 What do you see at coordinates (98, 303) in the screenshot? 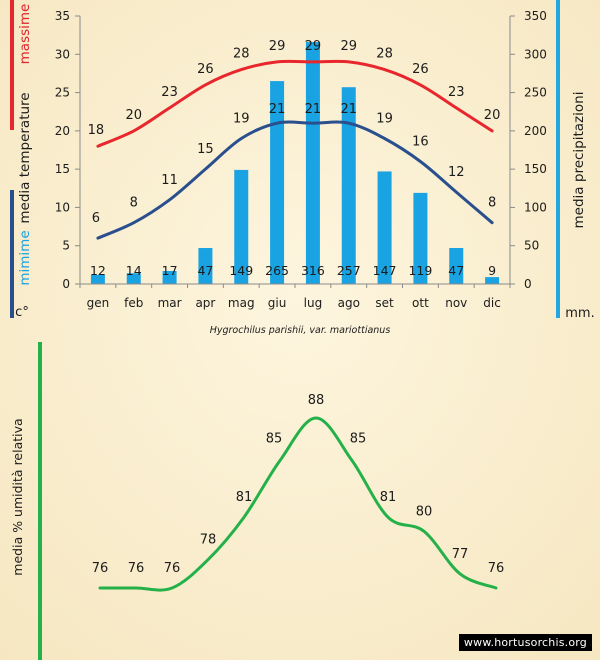
I see `x-tick-label-gen: gen` at bounding box center [98, 303].